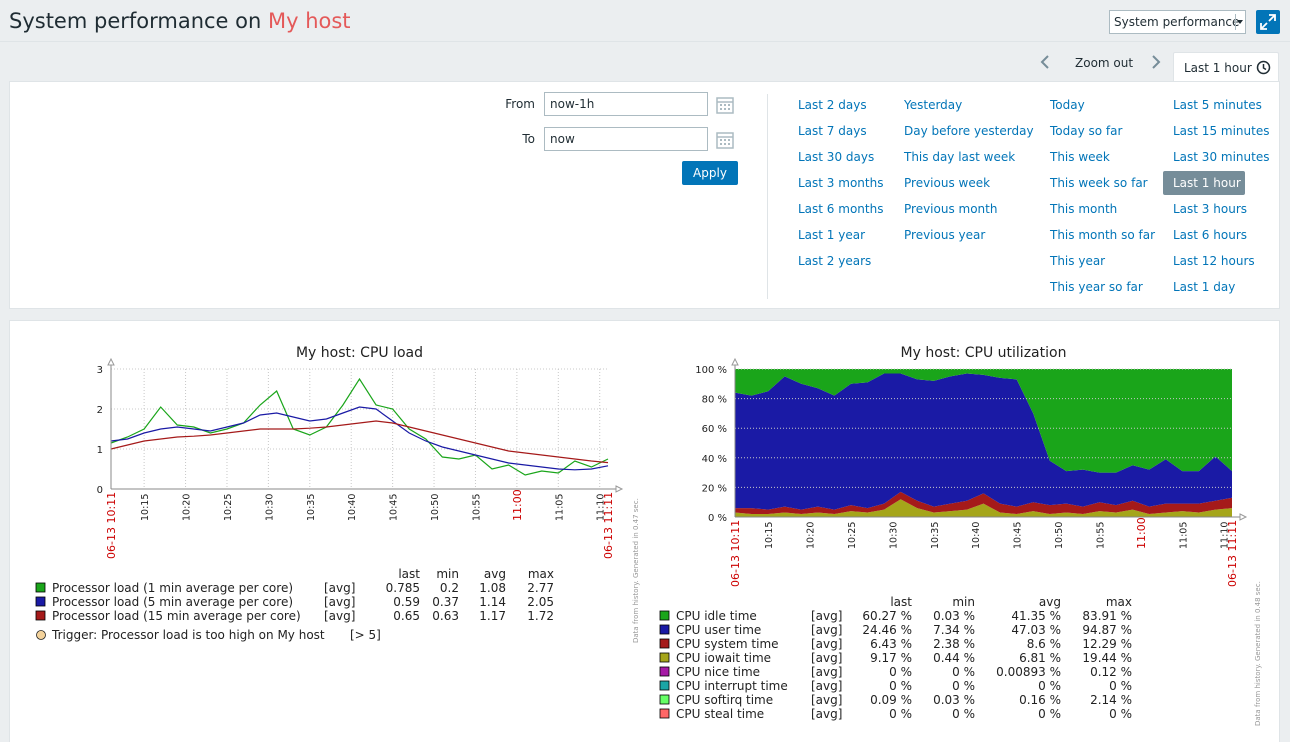  Describe the element at coordinates (710, 173) in the screenshot. I see `apply-button: Apply` at that location.